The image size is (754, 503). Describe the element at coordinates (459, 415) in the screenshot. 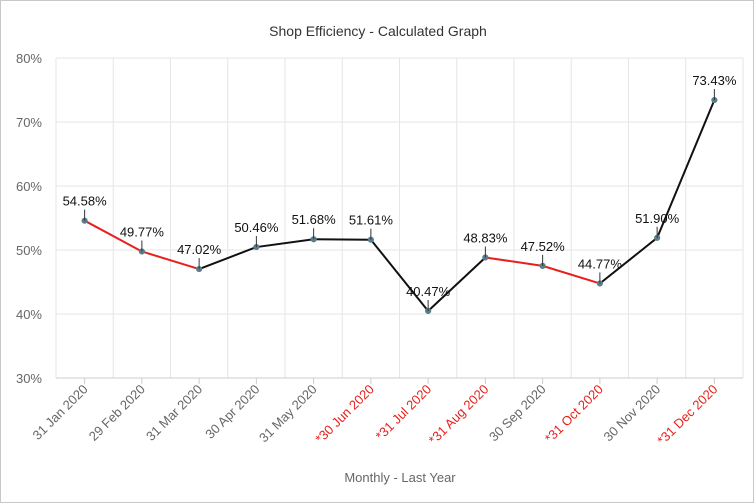

I see `x-tick-label: *31 Aug 2020` at that location.